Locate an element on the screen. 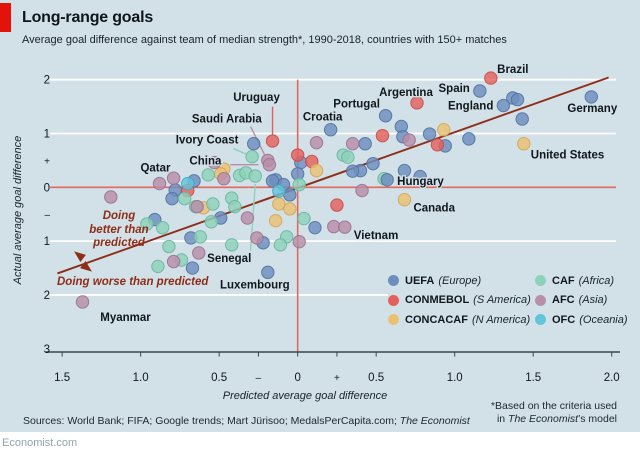 Image resolution: width=640 pixels, height=452 pixels. legend-item-conmebol: CONMEBOL (S America) is located at coordinates (461, 301).